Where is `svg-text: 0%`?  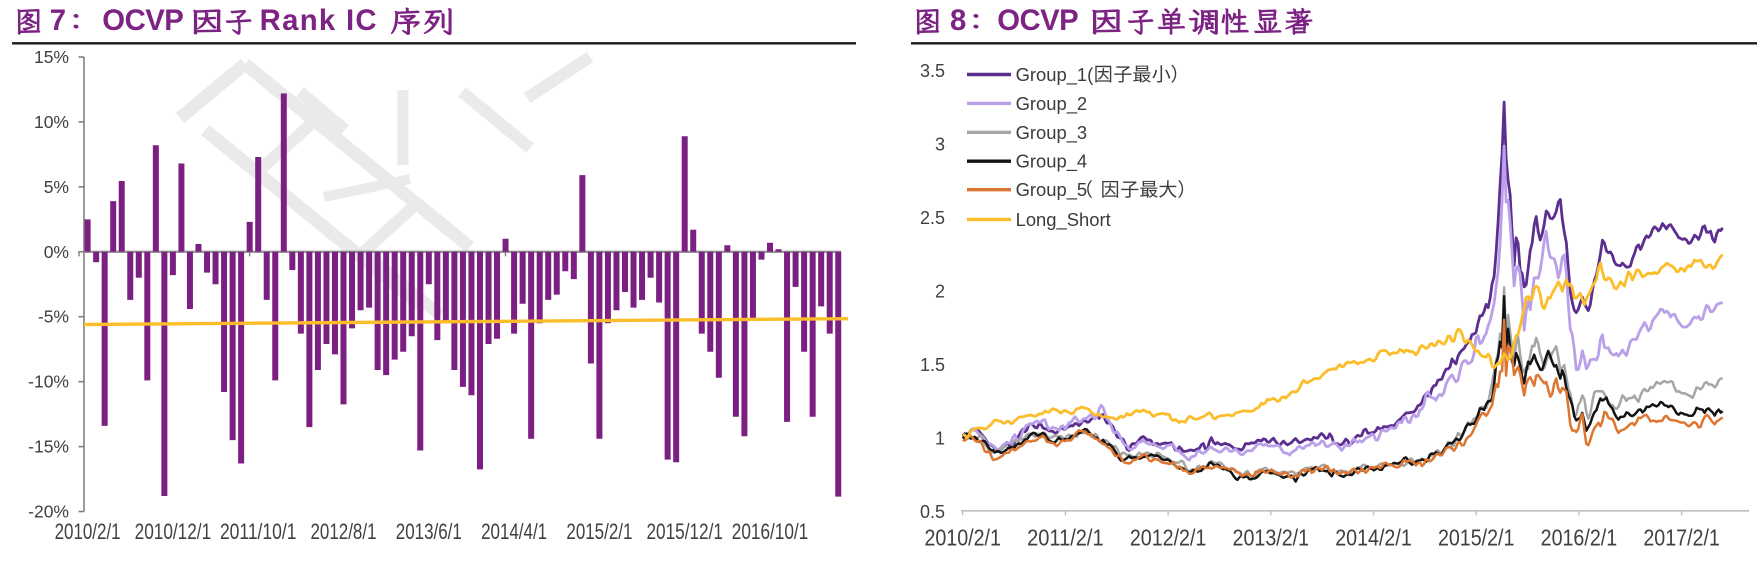 svg-text: 0% is located at coordinates (56, 252).